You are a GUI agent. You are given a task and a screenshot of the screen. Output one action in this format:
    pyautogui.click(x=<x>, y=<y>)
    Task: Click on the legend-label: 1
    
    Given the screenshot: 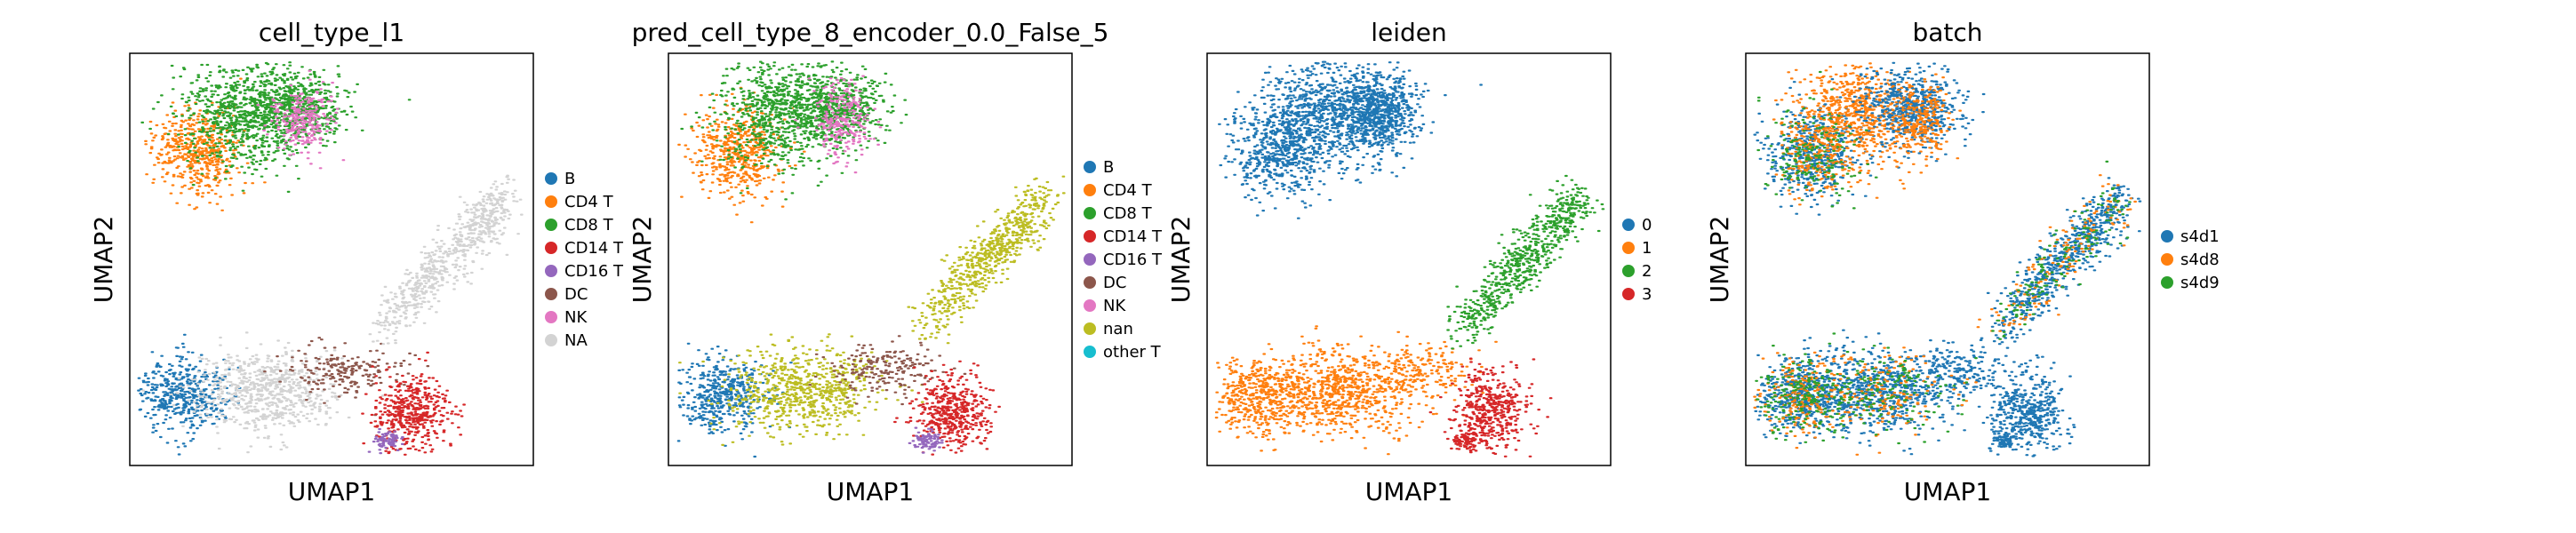 What is the action you would take?
    pyautogui.click(x=1647, y=248)
    